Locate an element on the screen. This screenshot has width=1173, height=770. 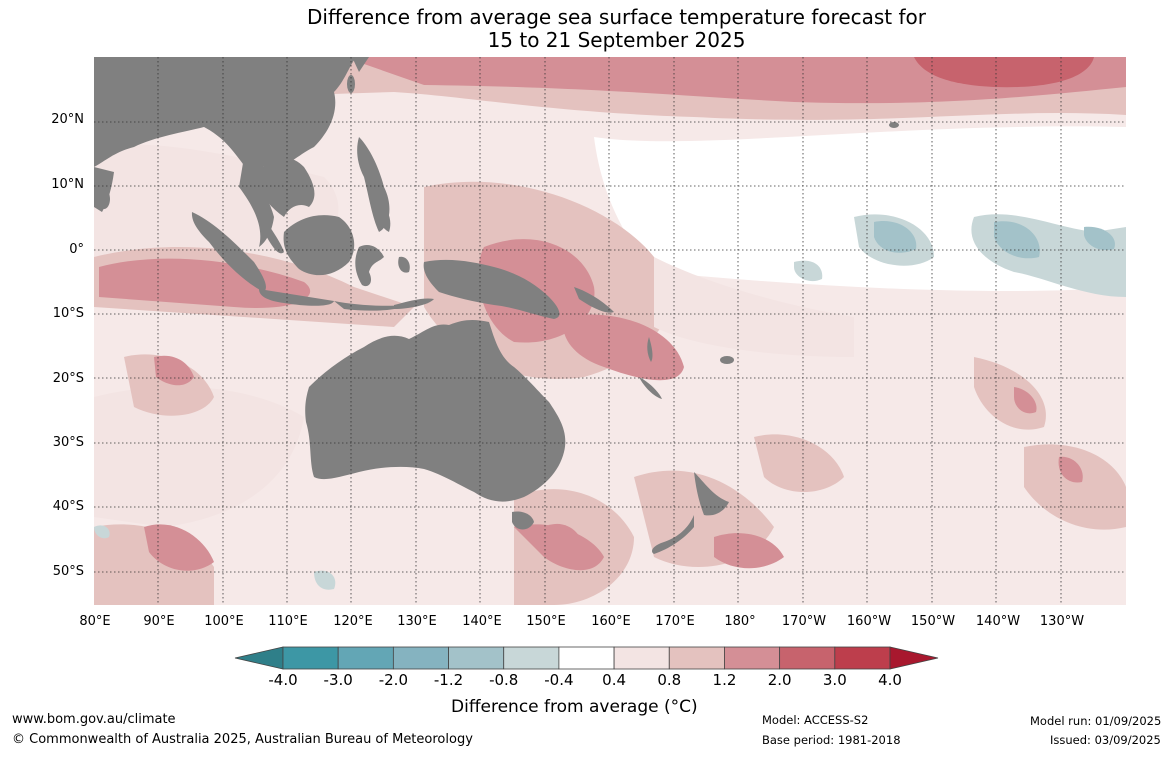
issued-text: Issued: 03/09/2025 is located at coordinates (1105, 740).